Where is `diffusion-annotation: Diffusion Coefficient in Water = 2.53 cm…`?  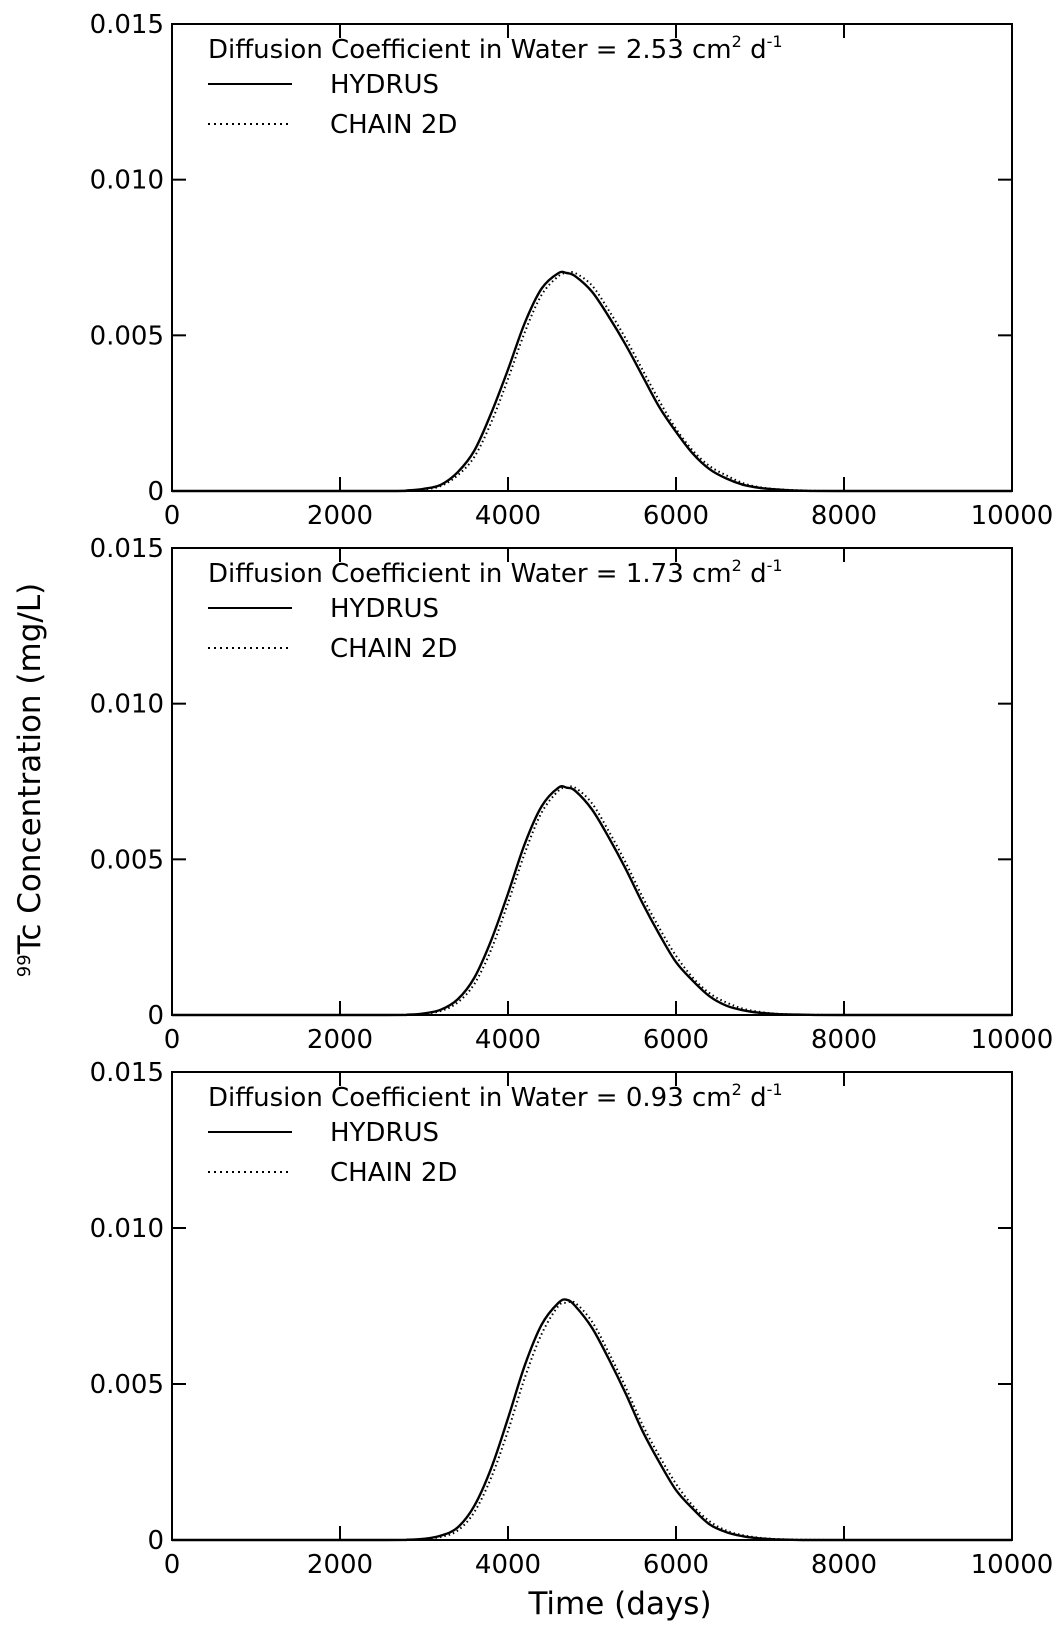 diffusion-annotation: Diffusion Coefficient in Water = 2.53 cm… is located at coordinates (495, 48).